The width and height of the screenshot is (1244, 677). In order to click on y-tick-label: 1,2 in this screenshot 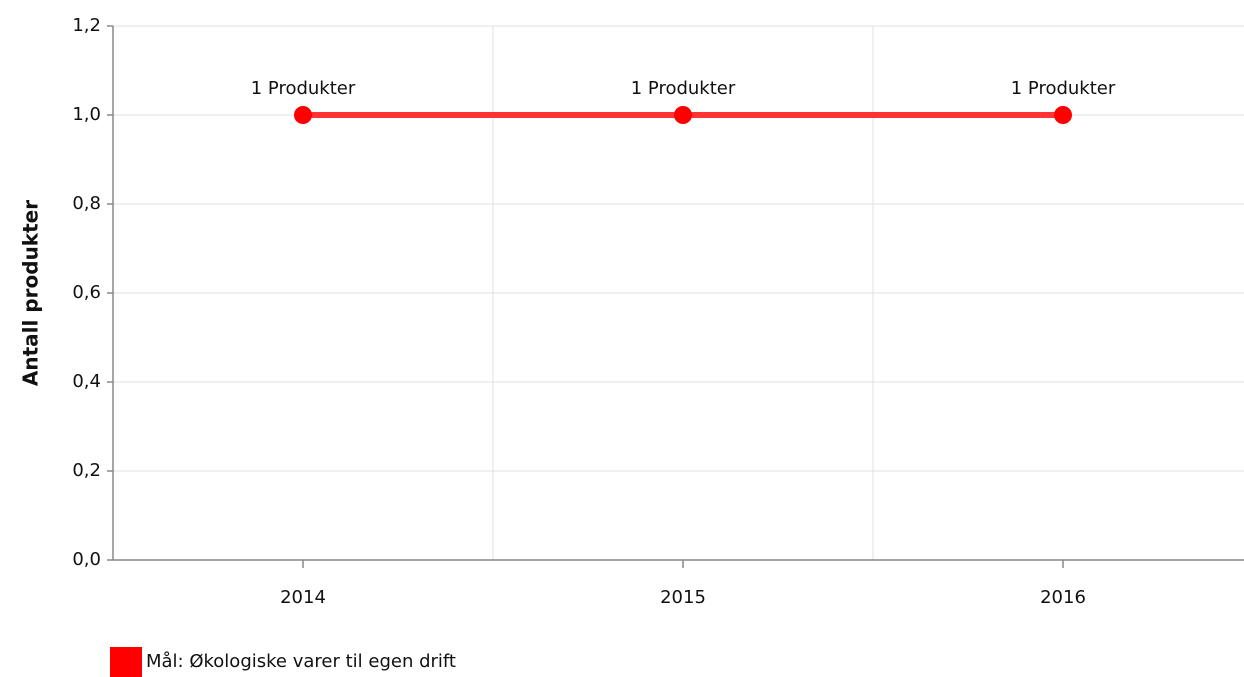, I will do `click(86, 25)`.